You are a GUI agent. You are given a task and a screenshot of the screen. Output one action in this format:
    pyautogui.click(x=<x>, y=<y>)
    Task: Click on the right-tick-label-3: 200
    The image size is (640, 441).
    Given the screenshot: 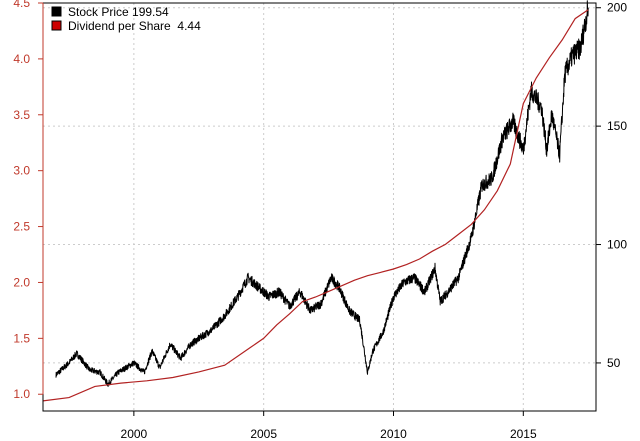 What is the action you would take?
    pyautogui.click(x=617, y=8)
    